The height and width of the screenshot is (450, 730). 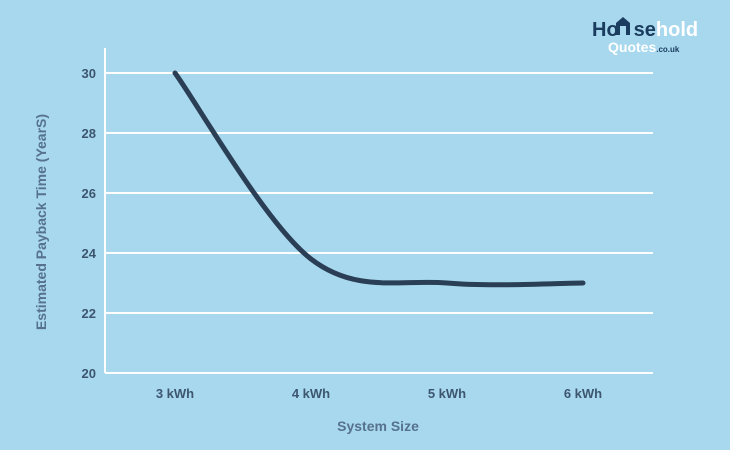 I want to click on house-door-icon, so click(x=623, y=30).